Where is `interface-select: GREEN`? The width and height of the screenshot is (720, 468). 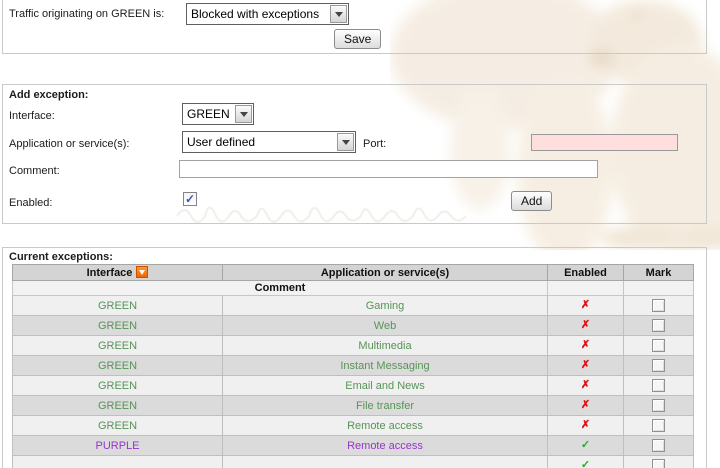
interface-select: GREEN is located at coordinates (218, 114).